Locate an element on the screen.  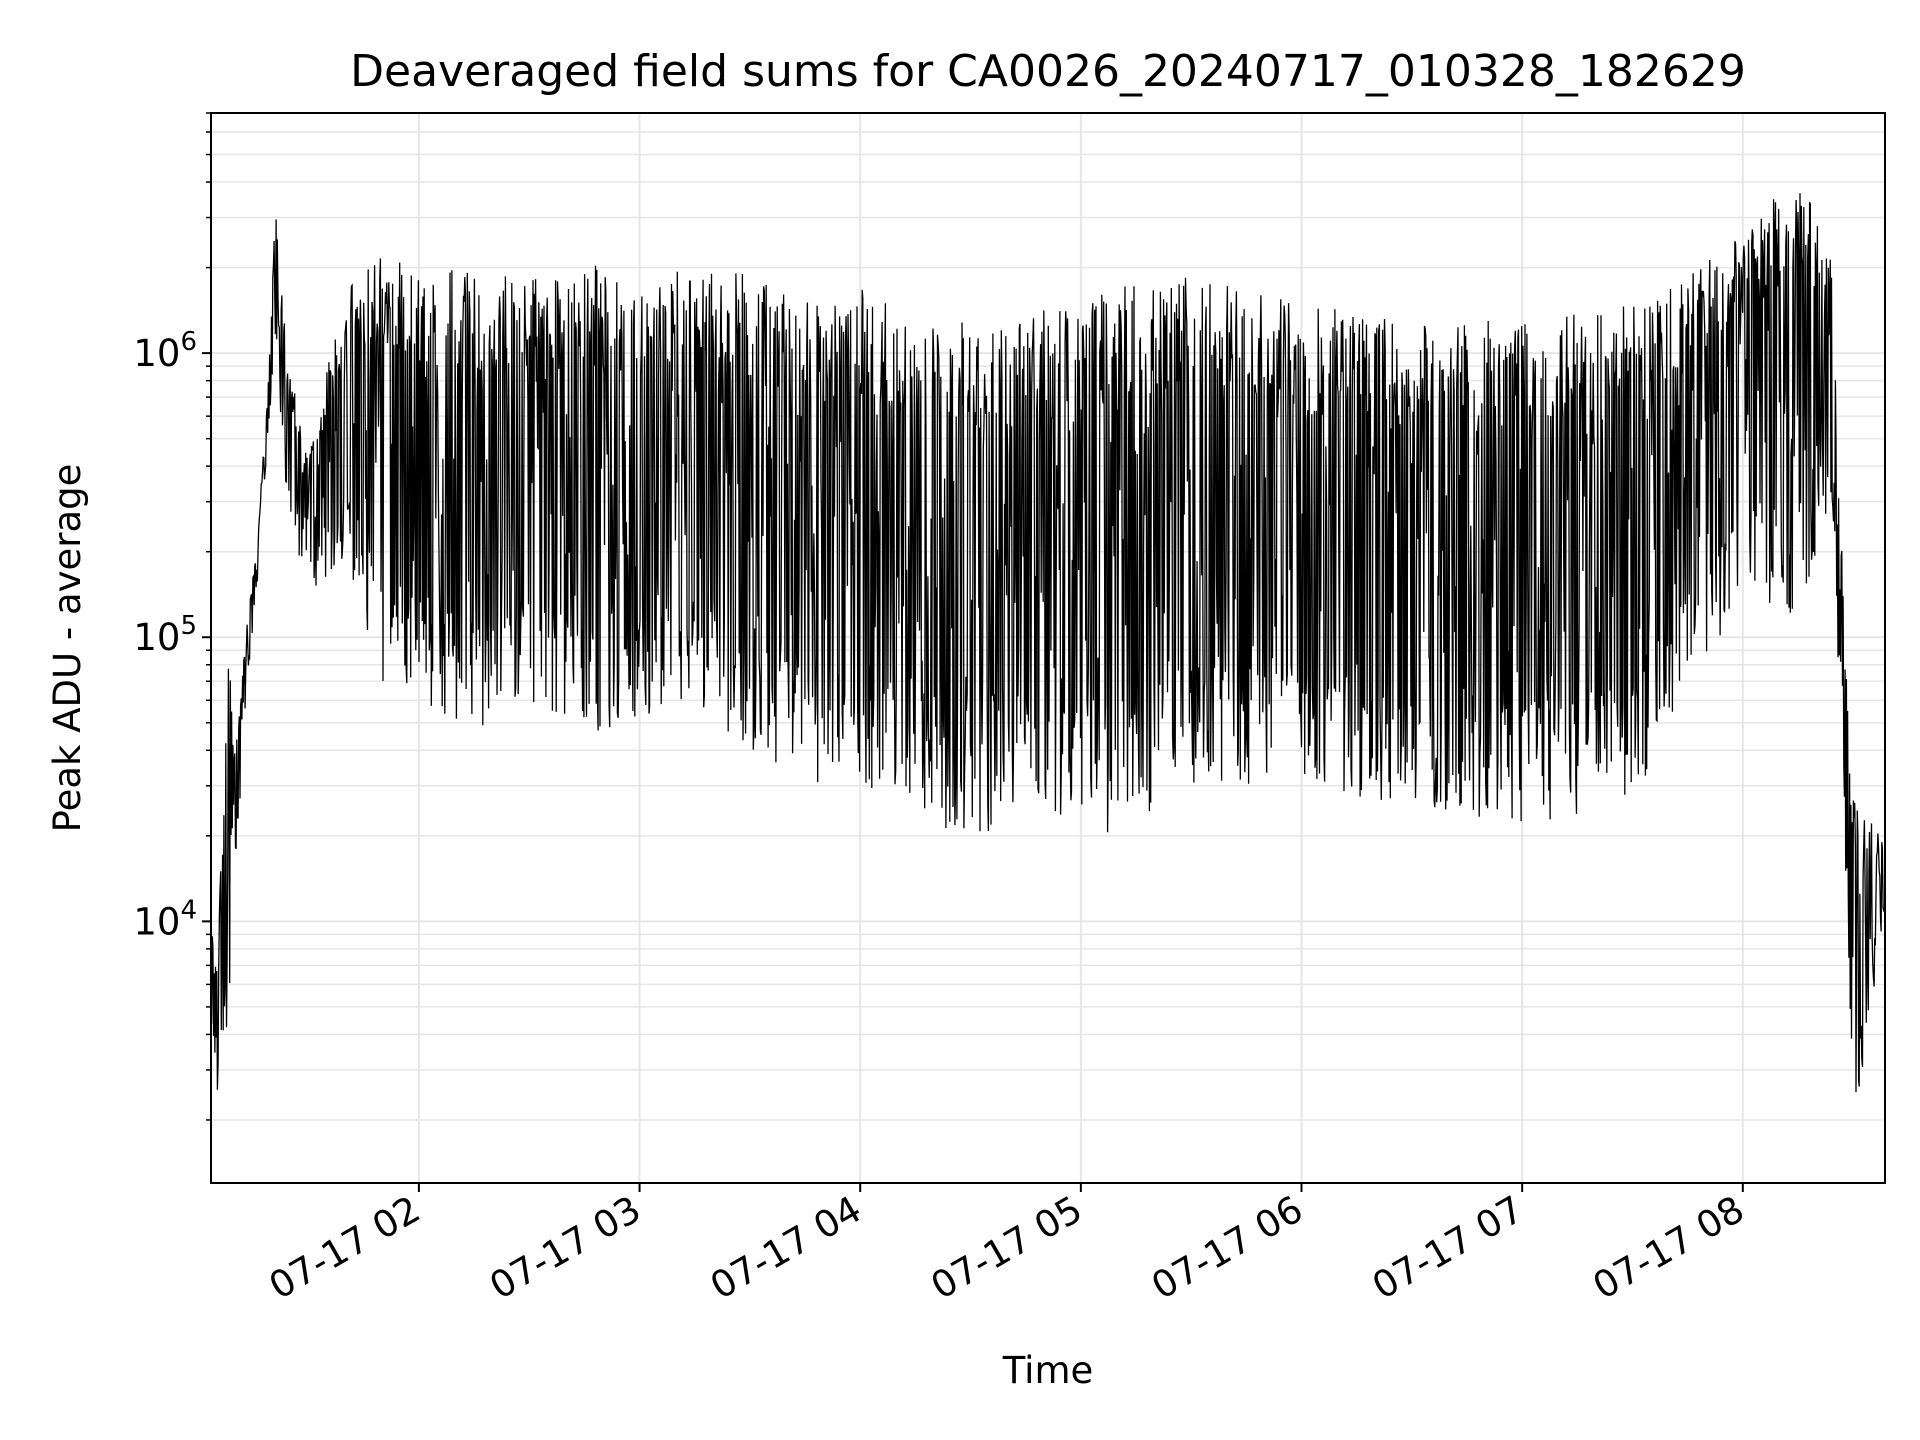
y-tick-exponent: 5 is located at coordinates (188, 626).